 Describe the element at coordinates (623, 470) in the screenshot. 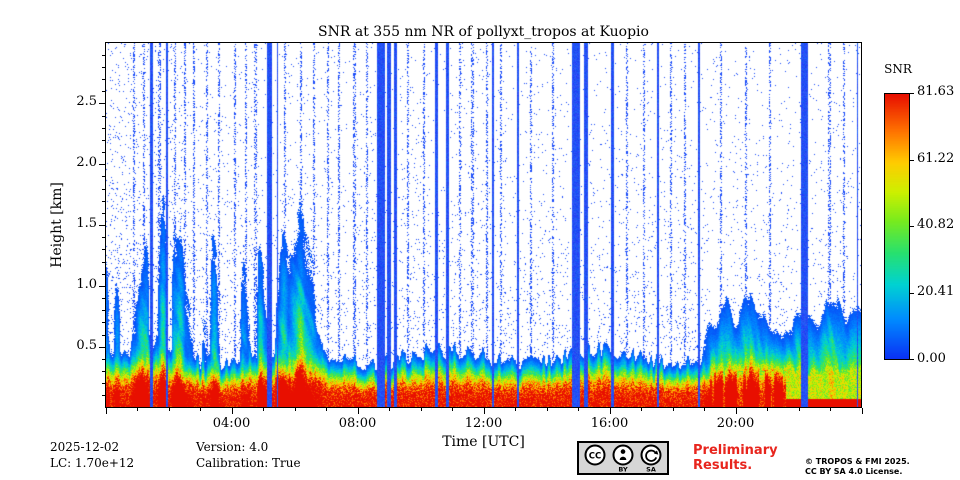

I see `by-label: BY` at that location.